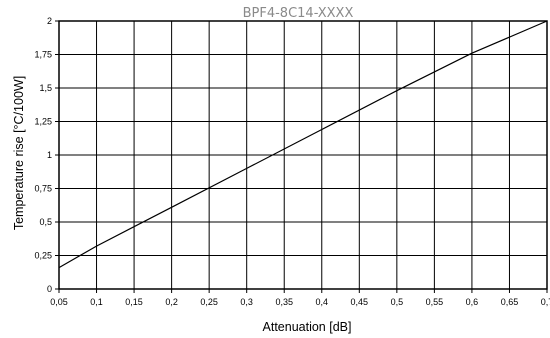 Image resolution: width=550 pixels, height=338 pixels. Describe the element at coordinates (49, 21) in the screenshot. I see `y-tick-label: 2` at that location.